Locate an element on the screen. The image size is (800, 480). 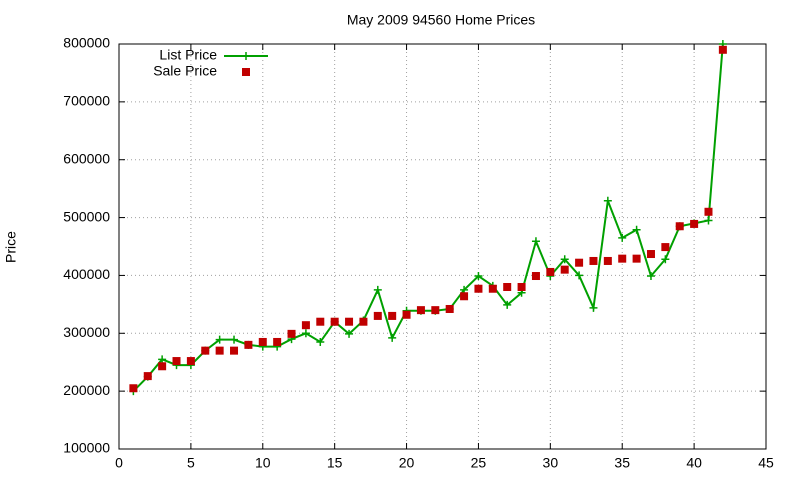
x-tick-label: 25 is located at coordinates (479, 463).